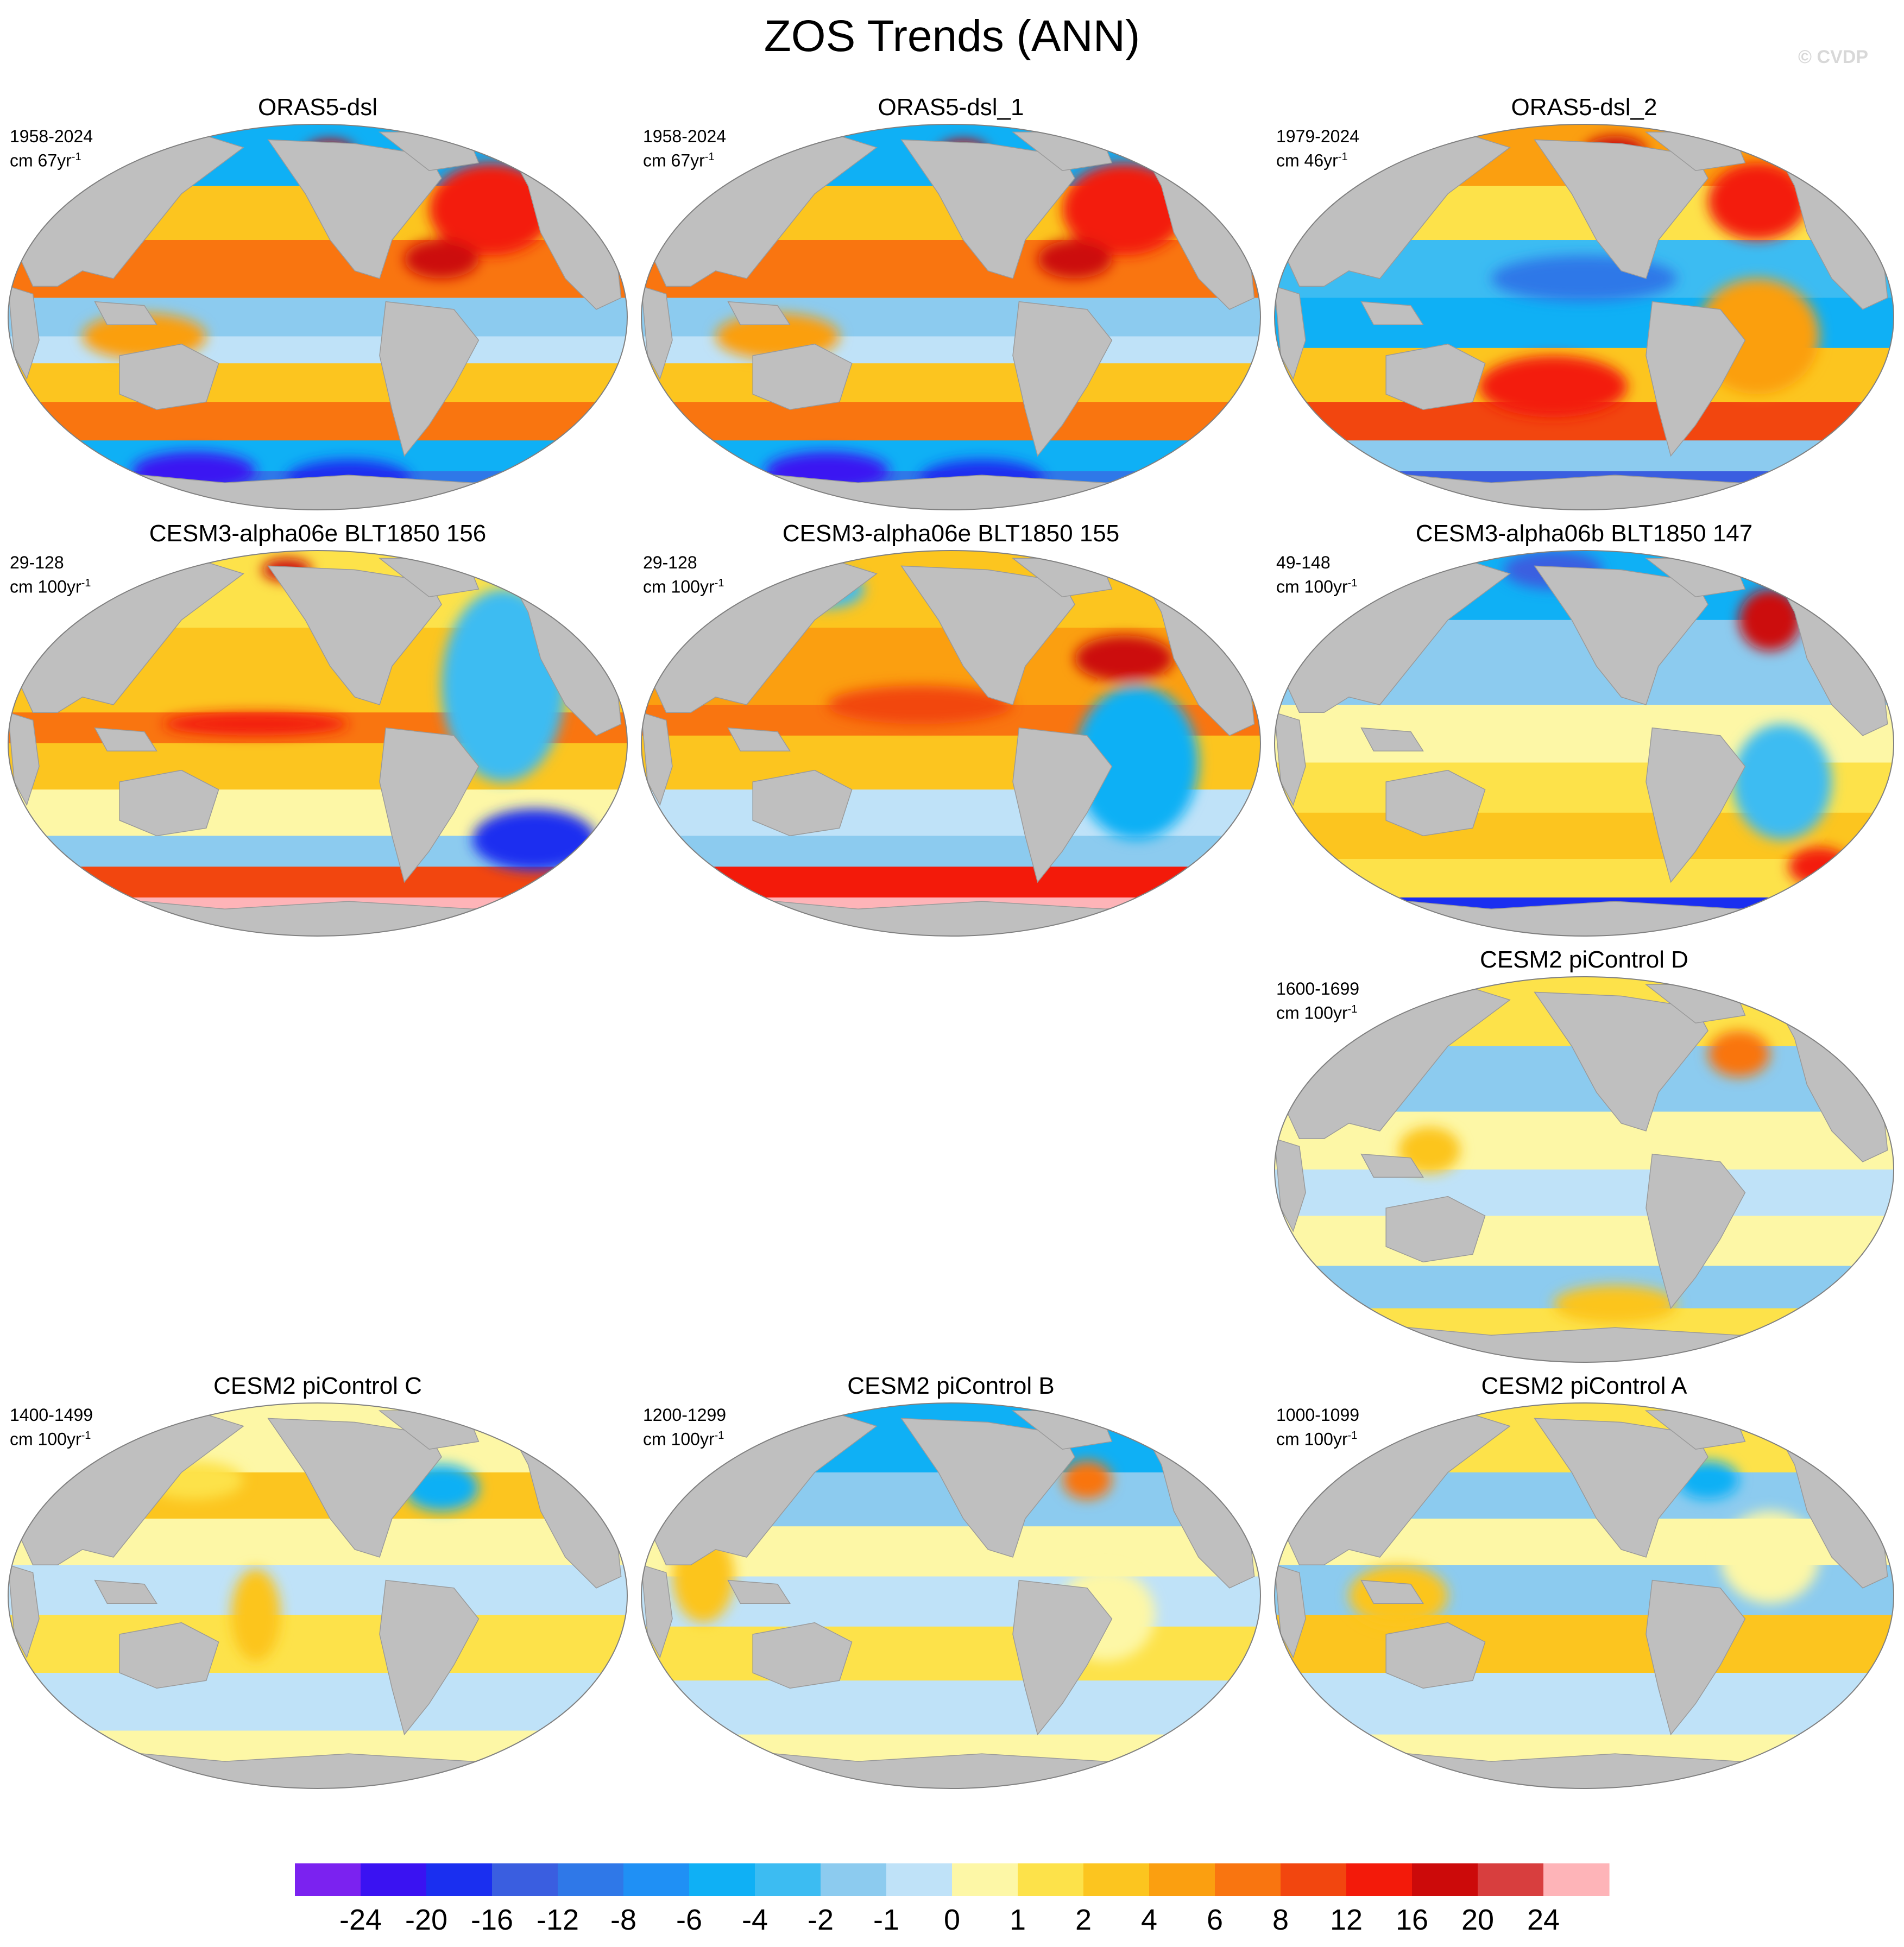 Image resolution: width=1904 pixels, height=1947 pixels. Describe the element at coordinates (1215, 1920) in the screenshot. I see `colorbar-tick-label: 6` at that location.